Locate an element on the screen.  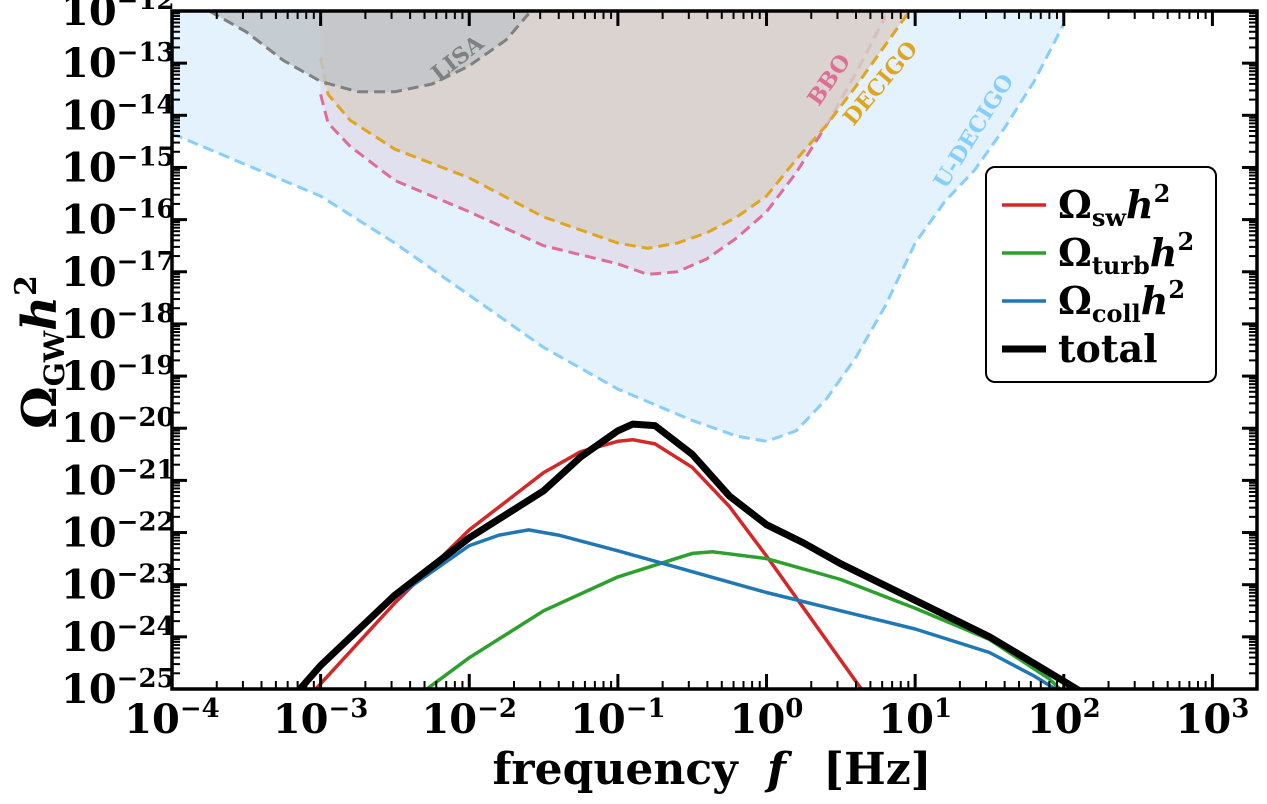
y-tick-label: 10−25 is located at coordinates (118, 688).